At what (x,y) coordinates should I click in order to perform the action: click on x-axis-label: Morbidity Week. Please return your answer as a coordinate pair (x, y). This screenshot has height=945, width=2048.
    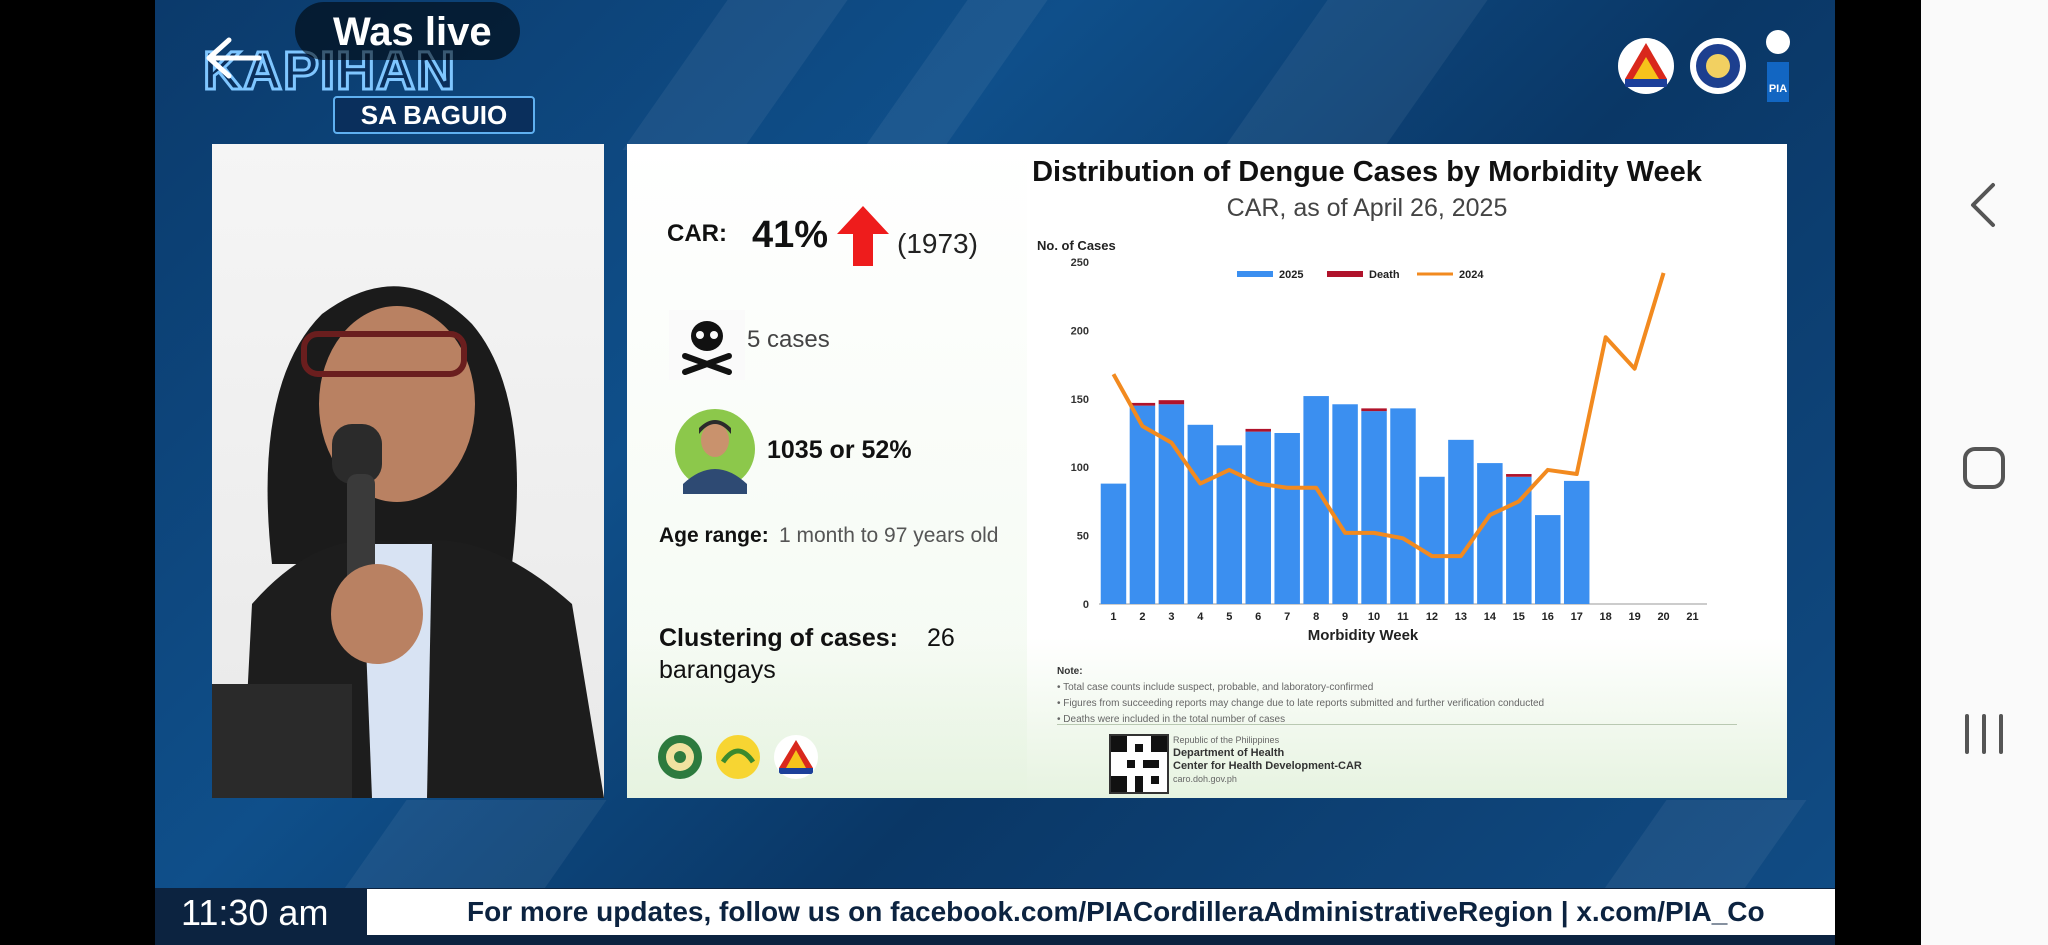
    Looking at the image, I should click on (1363, 635).